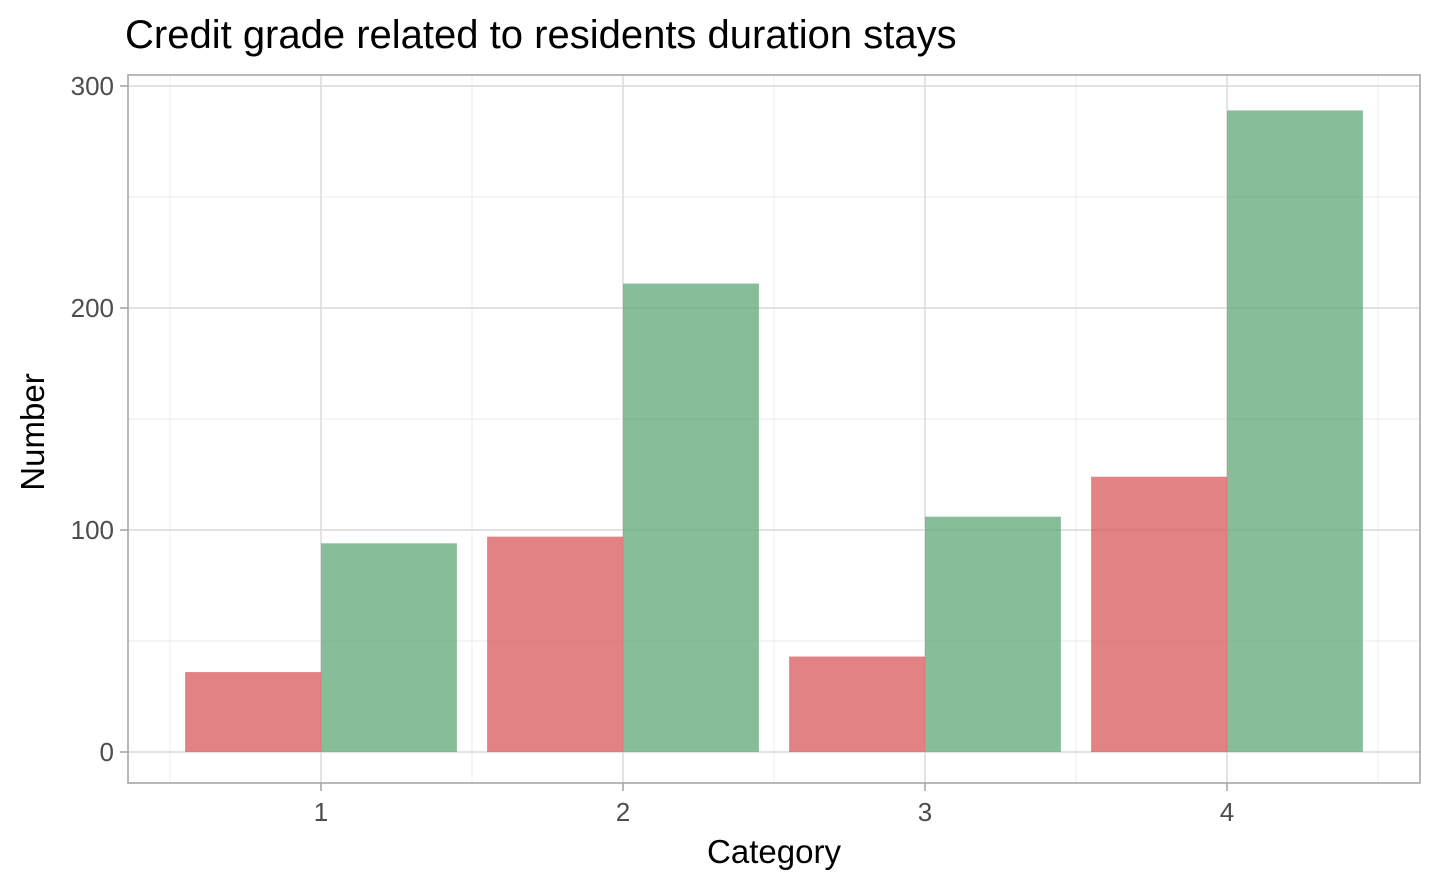 This screenshot has height=894, width=1440. Describe the element at coordinates (32, 431) in the screenshot. I see `y-axis-title: Number` at that location.